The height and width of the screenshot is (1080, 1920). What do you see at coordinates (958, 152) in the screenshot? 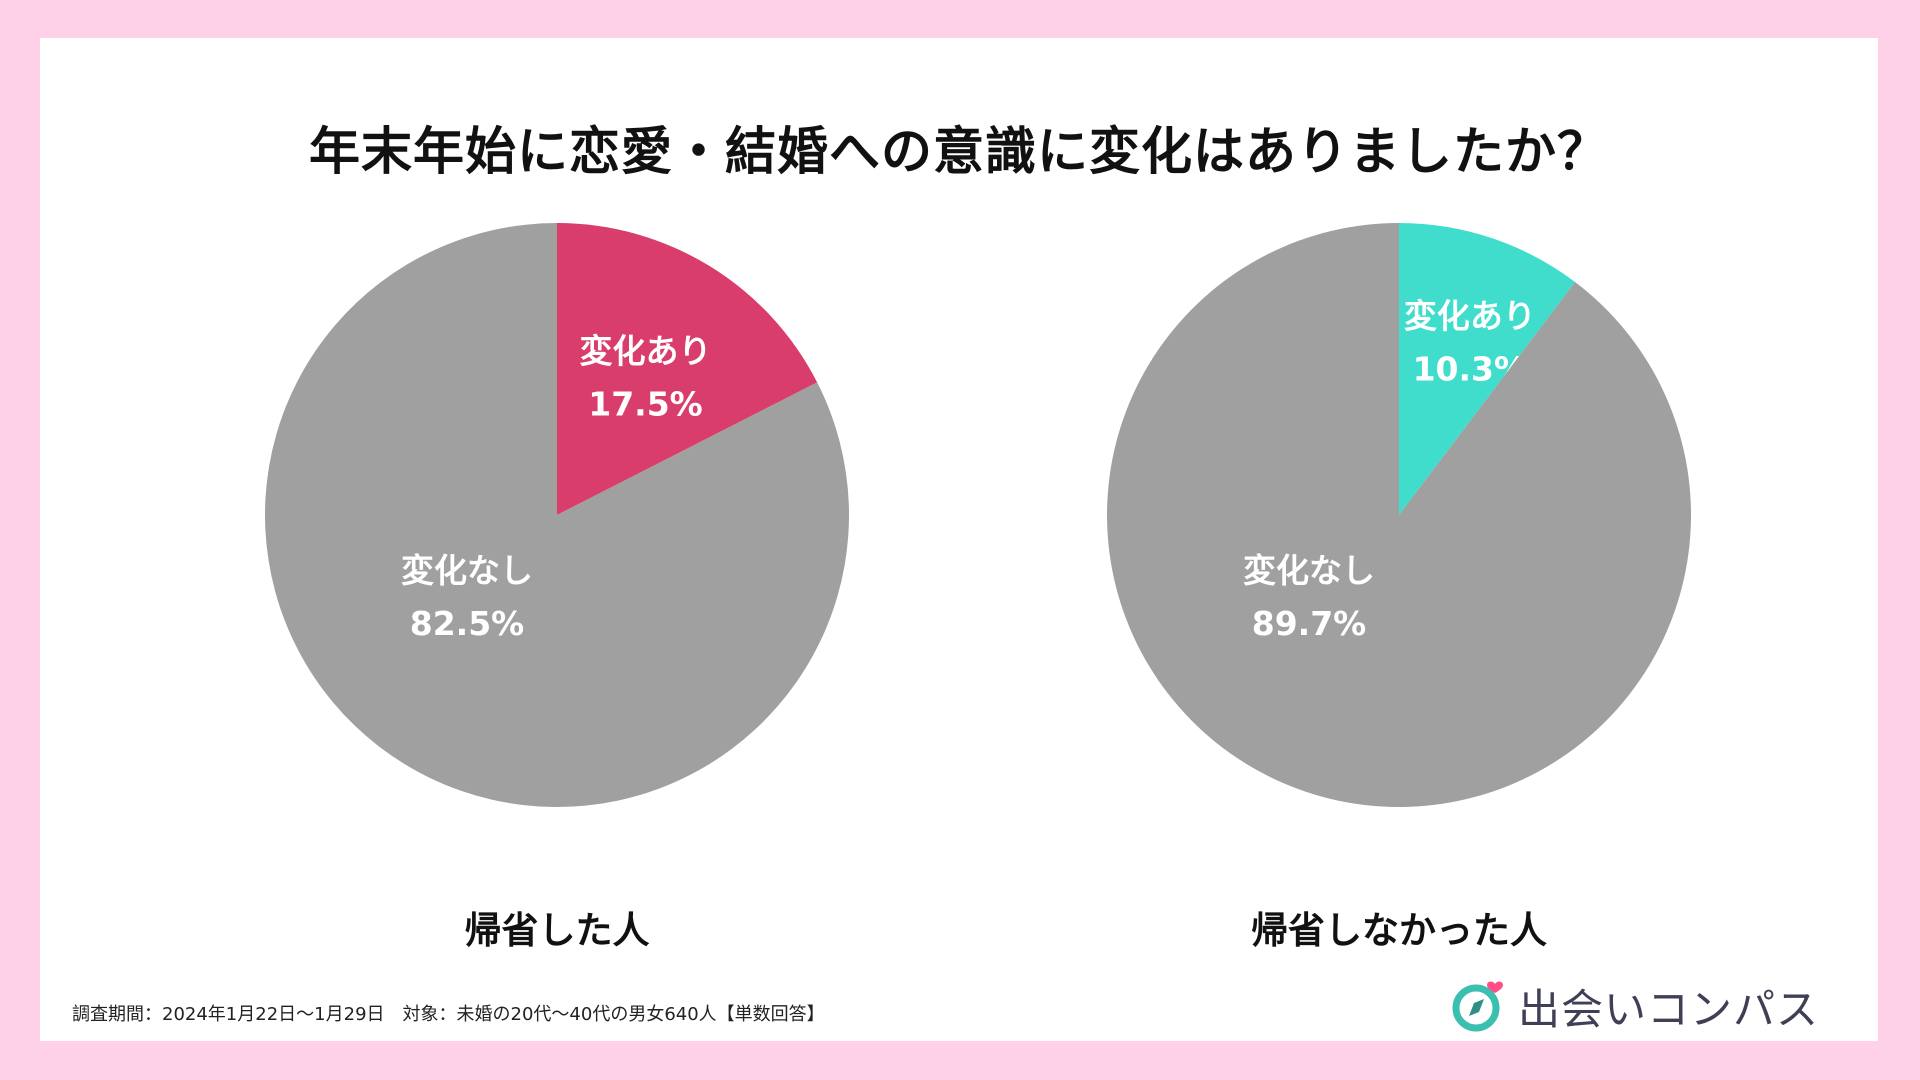
I see `chart-title: 年末年始に恋愛・結婚への意識に変化はありましたか？` at bounding box center [958, 152].